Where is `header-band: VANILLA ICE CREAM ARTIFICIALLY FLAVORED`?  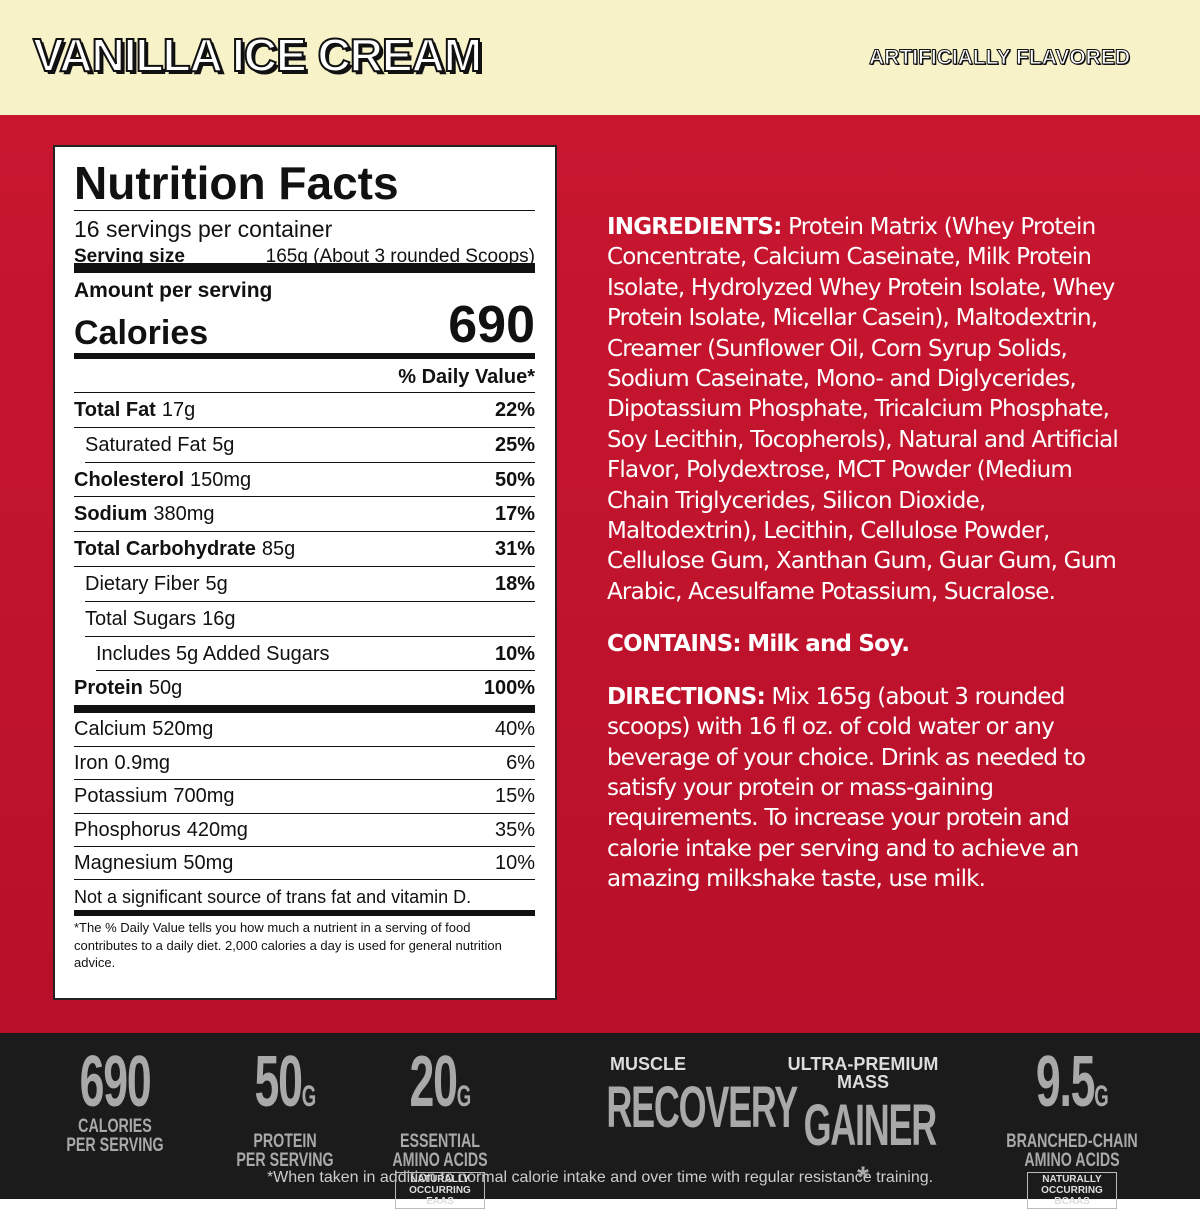 header-band: VANILLA ICE CREAM ARTIFICIALLY FLAVORED is located at coordinates (600, 57).